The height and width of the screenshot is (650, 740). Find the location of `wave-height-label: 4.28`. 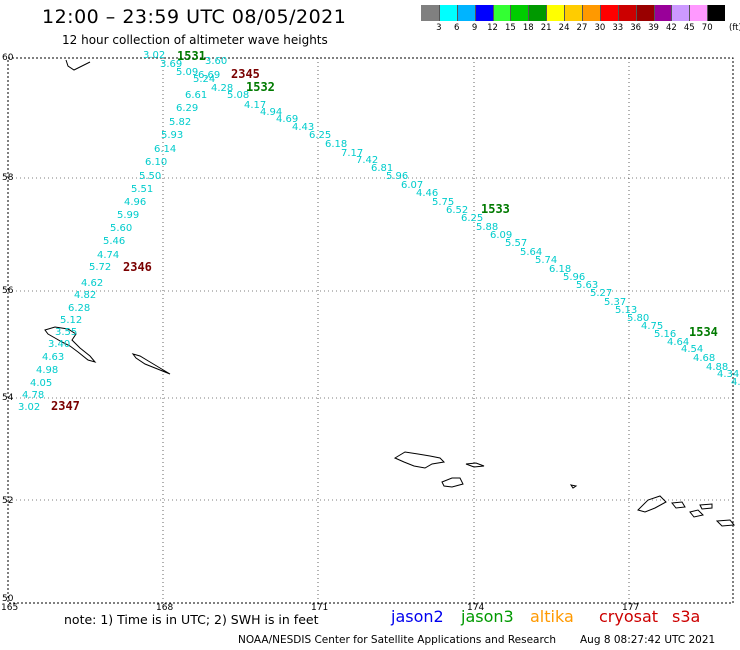

wave-height-label: 4.28 is located at coordinates (222, 88).